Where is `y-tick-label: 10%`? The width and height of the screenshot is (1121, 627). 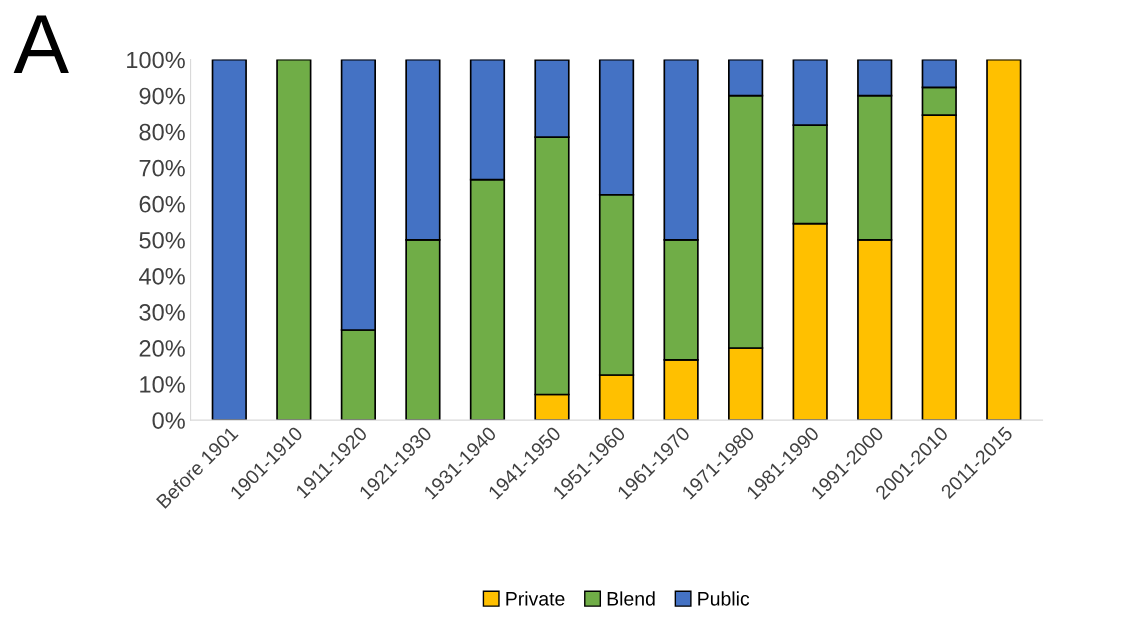
y-tick-label: 10% is located at coordinates (162, 384).